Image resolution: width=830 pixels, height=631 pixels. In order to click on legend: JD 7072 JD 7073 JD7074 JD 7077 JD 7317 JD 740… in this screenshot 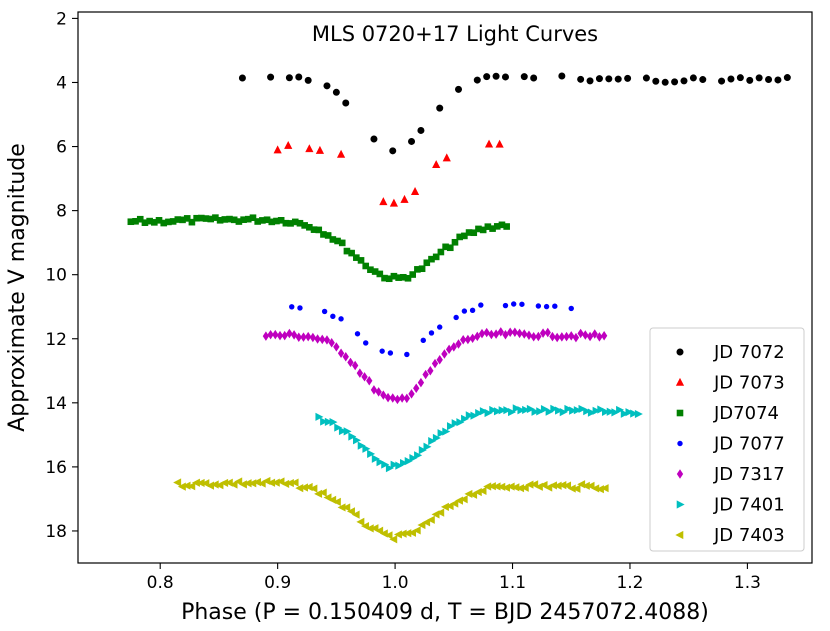, I will do `click(727, 439)`.